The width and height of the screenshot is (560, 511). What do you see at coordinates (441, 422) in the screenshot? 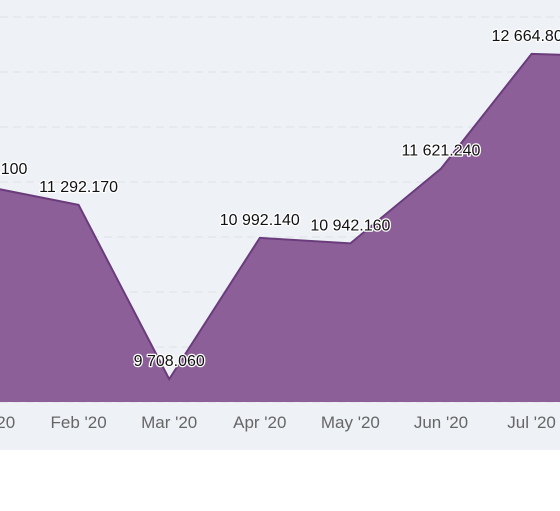
I see `x-tick-label: Jun '20` at bounding box center [441, 422].